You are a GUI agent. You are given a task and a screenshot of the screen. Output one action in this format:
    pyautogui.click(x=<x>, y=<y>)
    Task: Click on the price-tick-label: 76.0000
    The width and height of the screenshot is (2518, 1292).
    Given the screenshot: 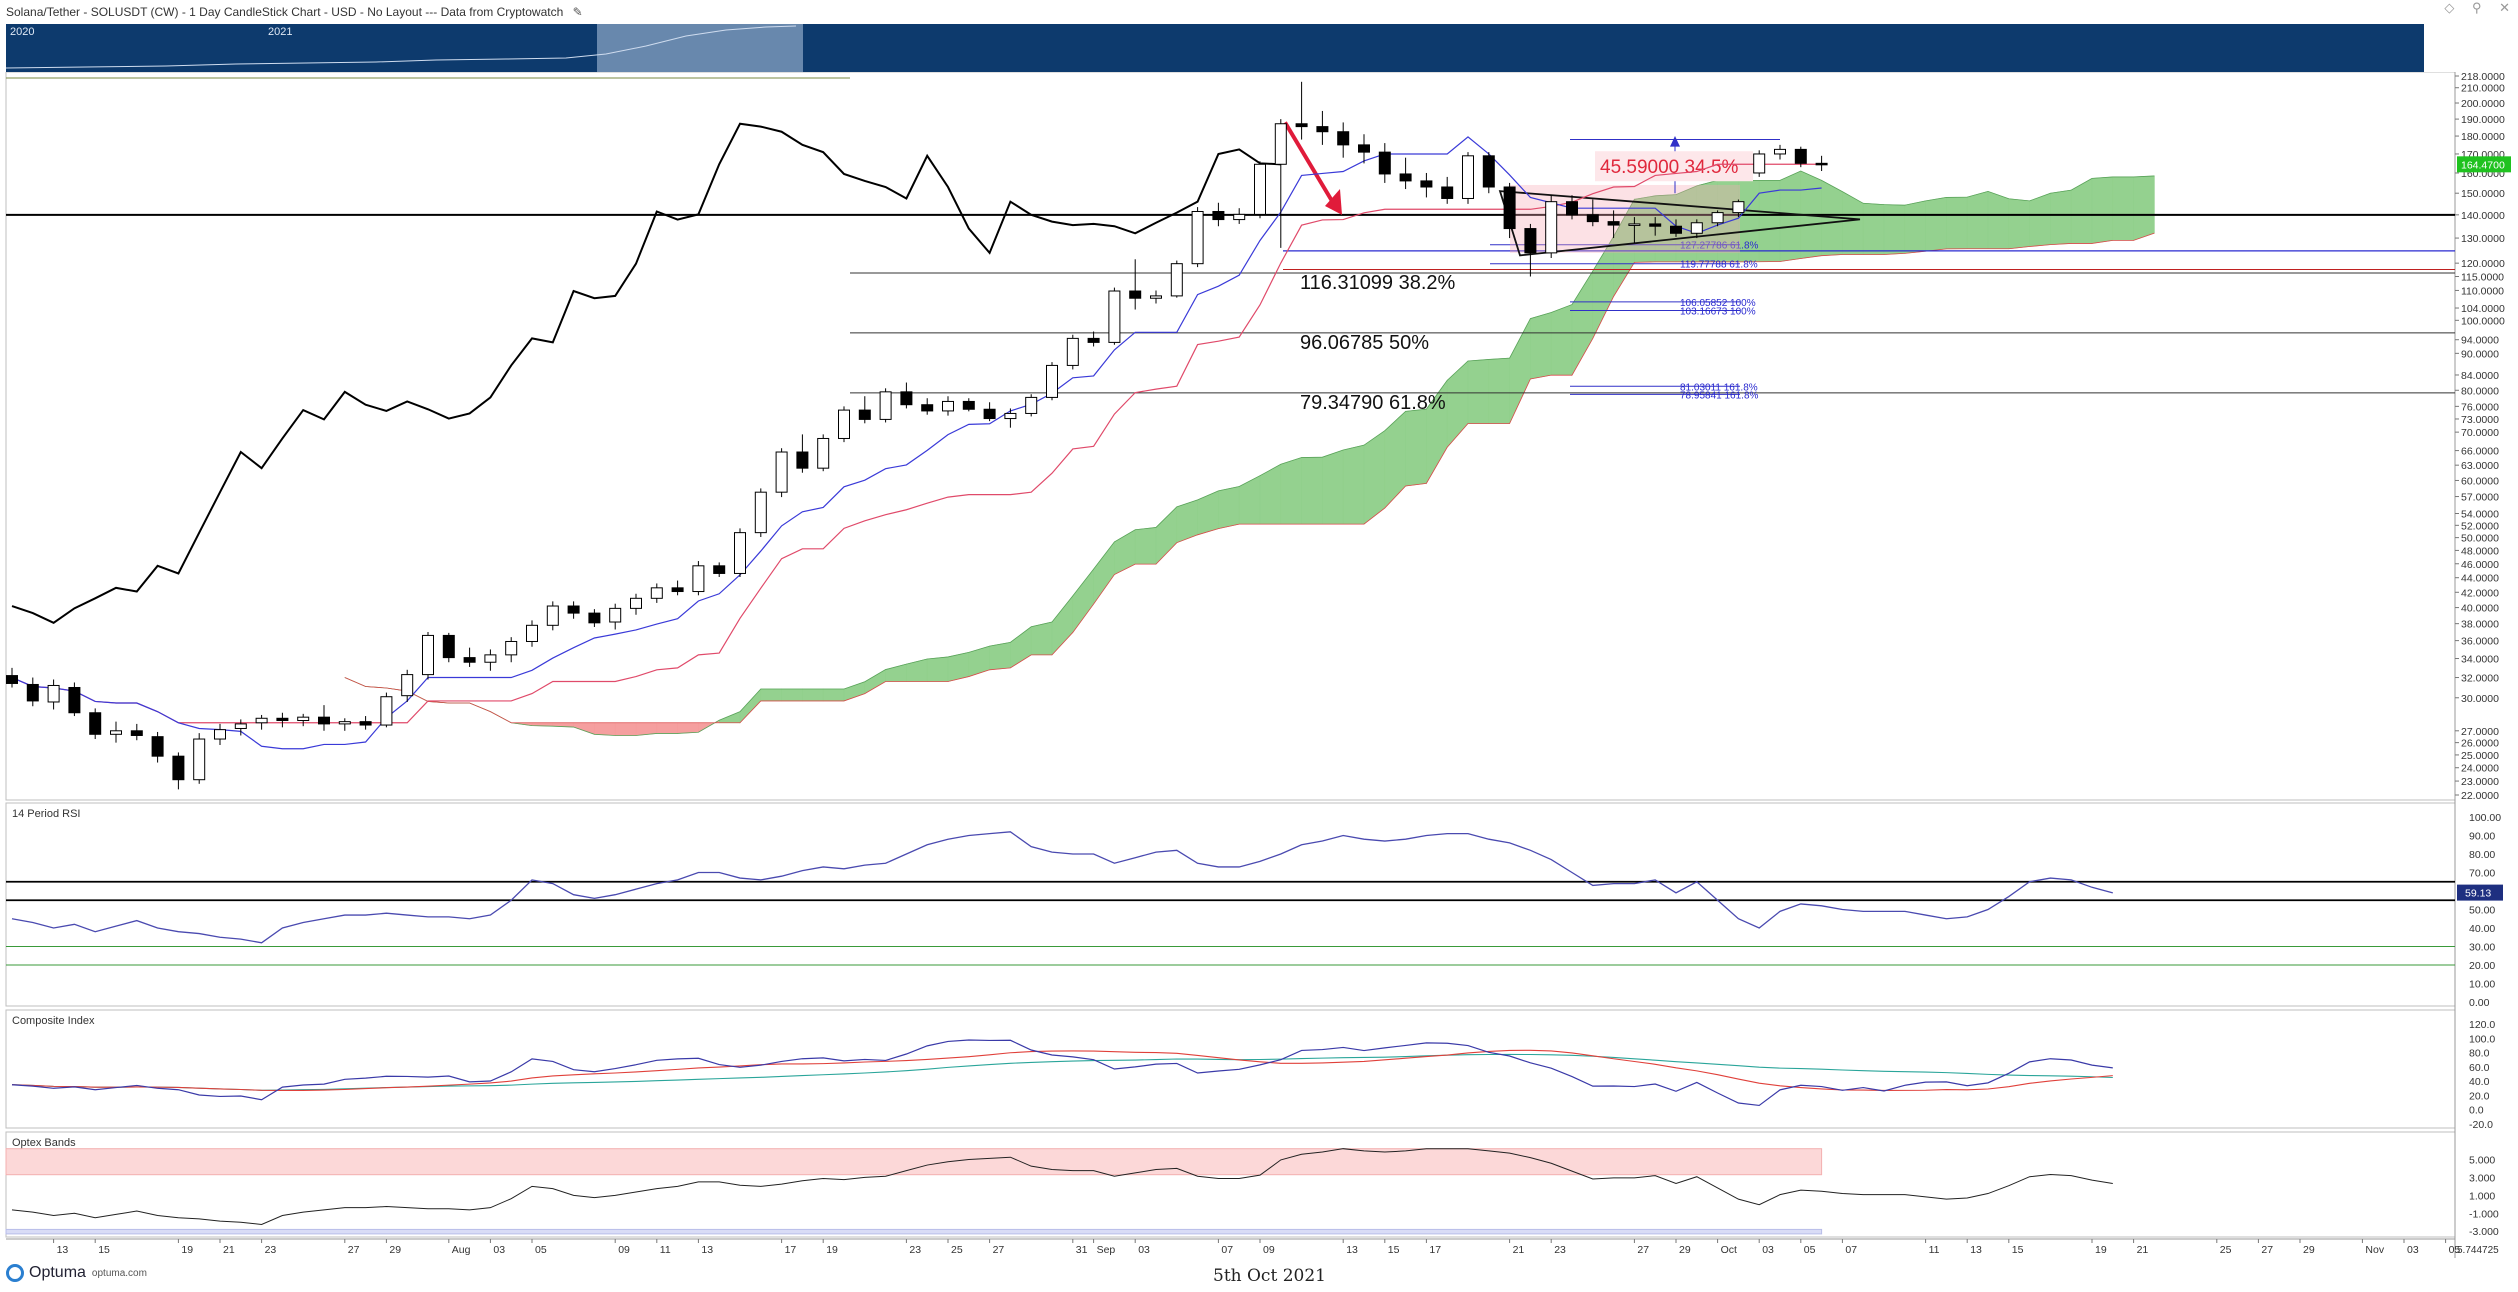 What is the action you would take?
    pyautogui.click(x=2480, y=407)
    